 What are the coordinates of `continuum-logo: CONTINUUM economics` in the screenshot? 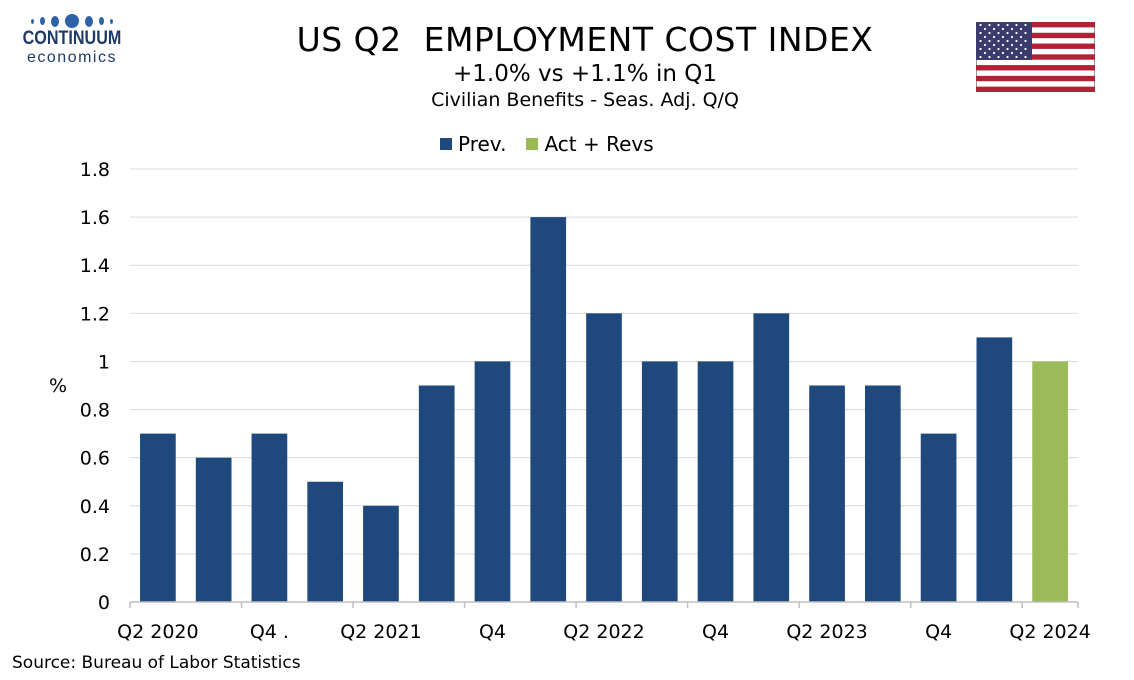 It's located at (73, 45).